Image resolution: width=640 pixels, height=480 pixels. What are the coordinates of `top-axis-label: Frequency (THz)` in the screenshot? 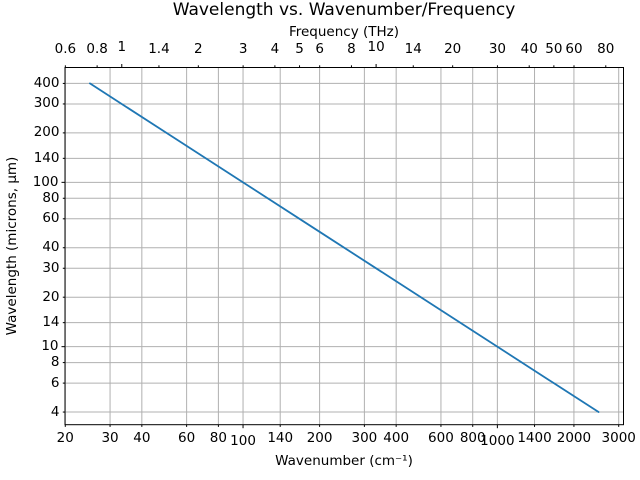 It's located at (344, 32).